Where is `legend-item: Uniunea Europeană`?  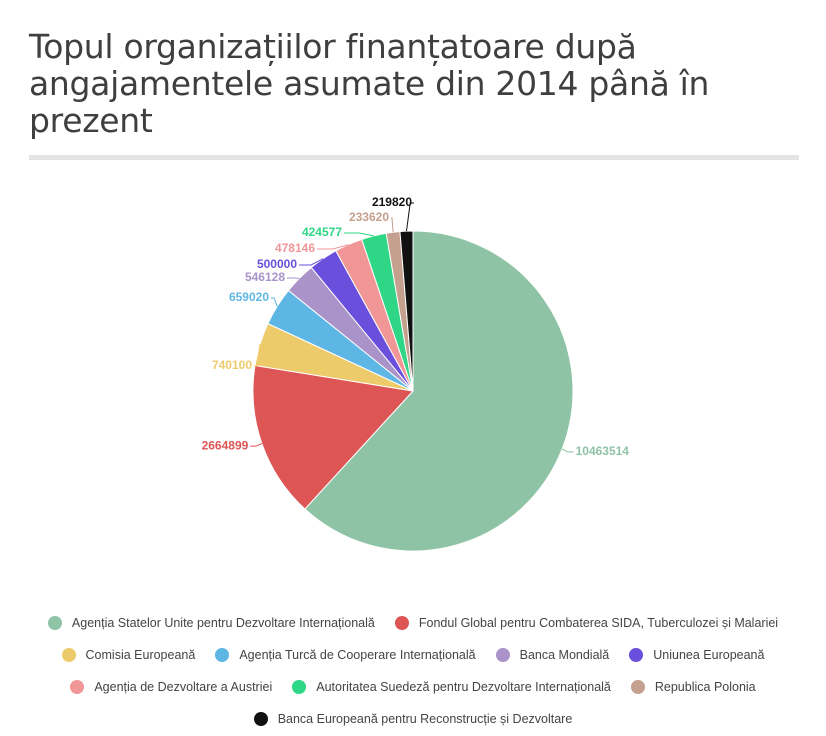
legend-item: Uniunea Europeană is located at coordinates (696, 655).